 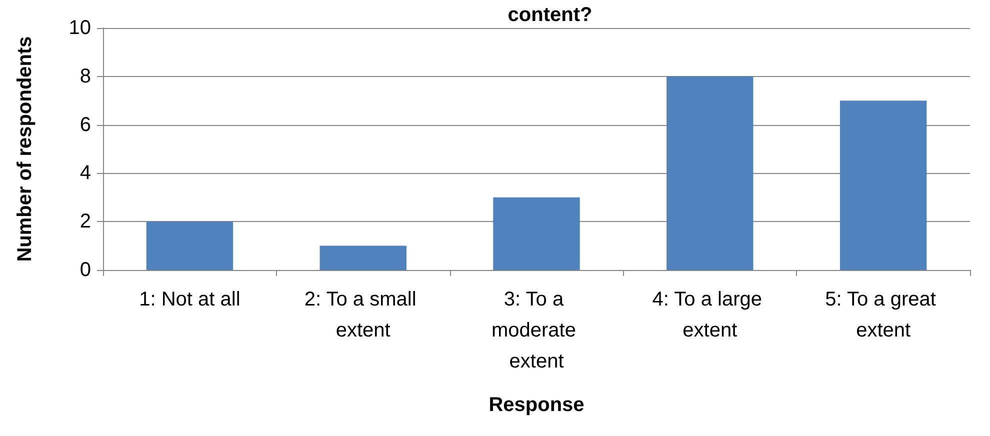 What do you see at coordinates (85, 221) in the screenshot?
I see `y-tick-label: 2` at bounding box center [85, 221].